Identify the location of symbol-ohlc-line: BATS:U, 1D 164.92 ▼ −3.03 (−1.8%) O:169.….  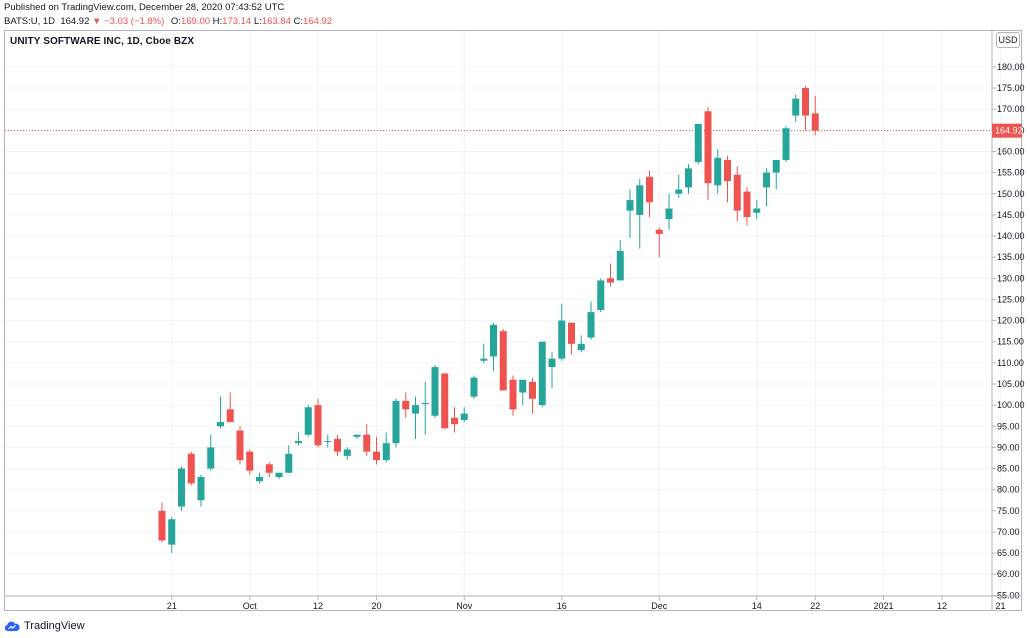
(168, 21).